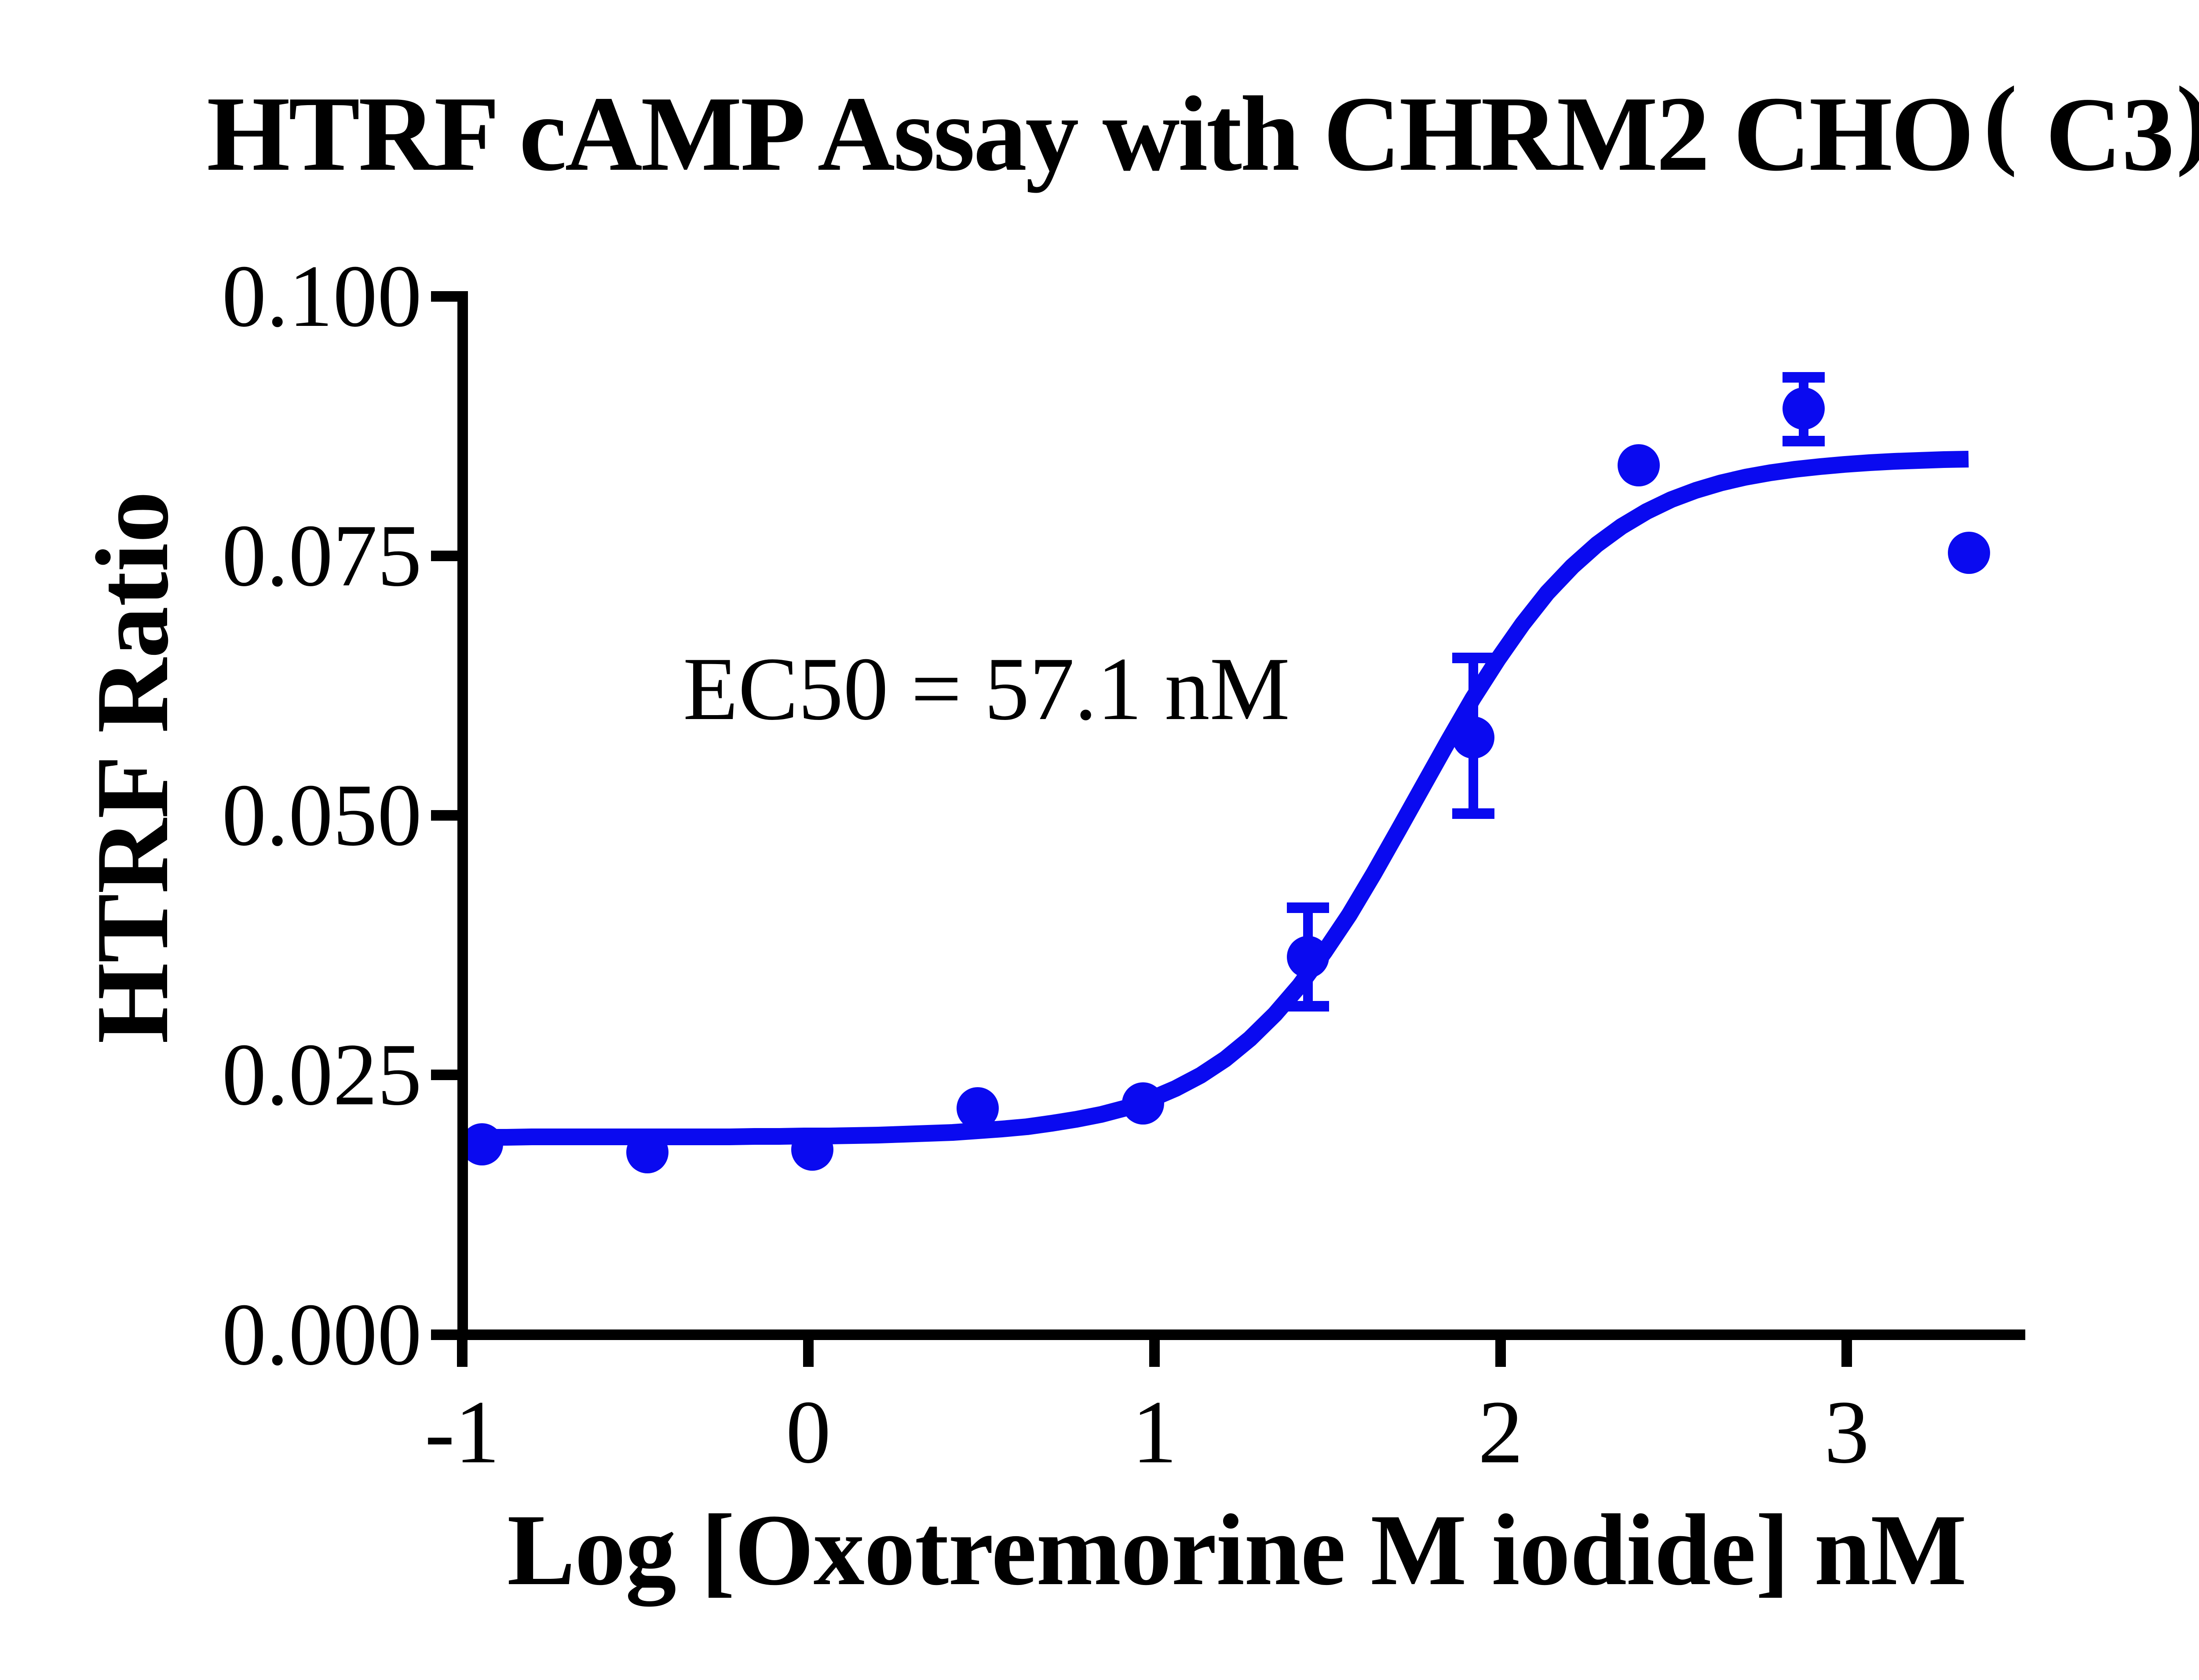 This screenshot has width=2199, height=1680. What do you see at coordinates (322, 1074) in the screenshot?
I see `svg-text: 0.025` at bounding box center [322, 1074].